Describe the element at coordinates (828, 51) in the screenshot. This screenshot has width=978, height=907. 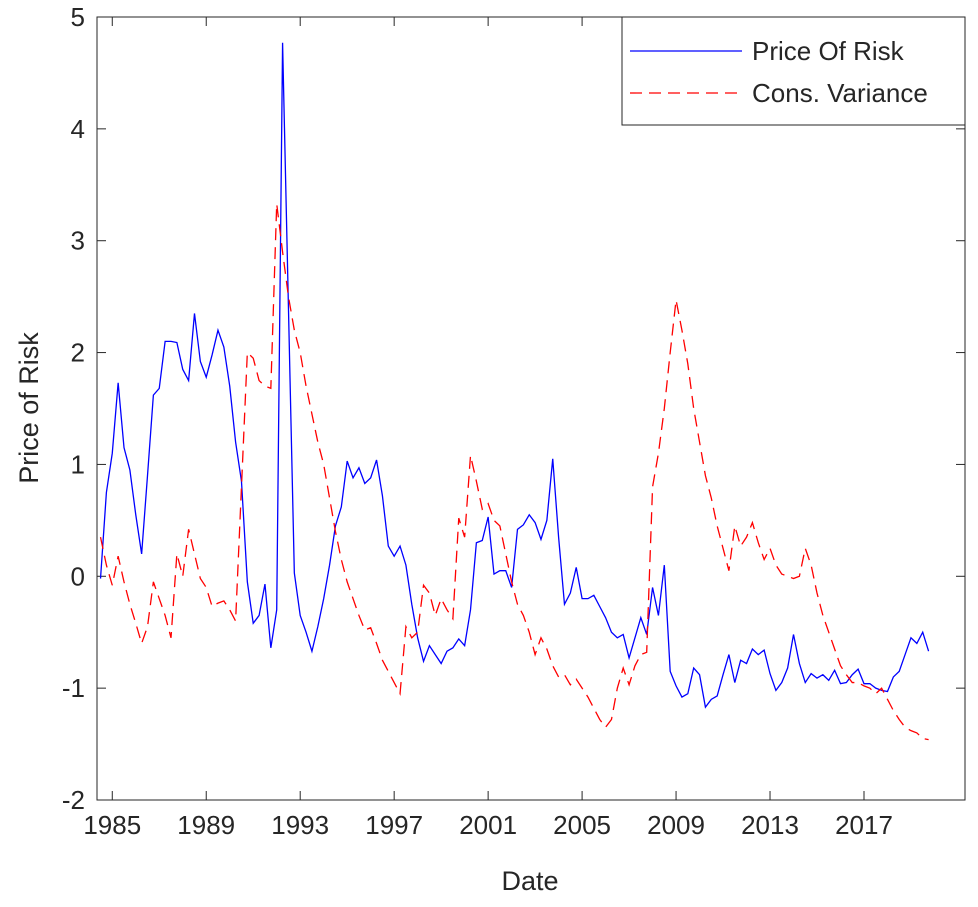
I see `legend-label: Price Of Risk` at that location.